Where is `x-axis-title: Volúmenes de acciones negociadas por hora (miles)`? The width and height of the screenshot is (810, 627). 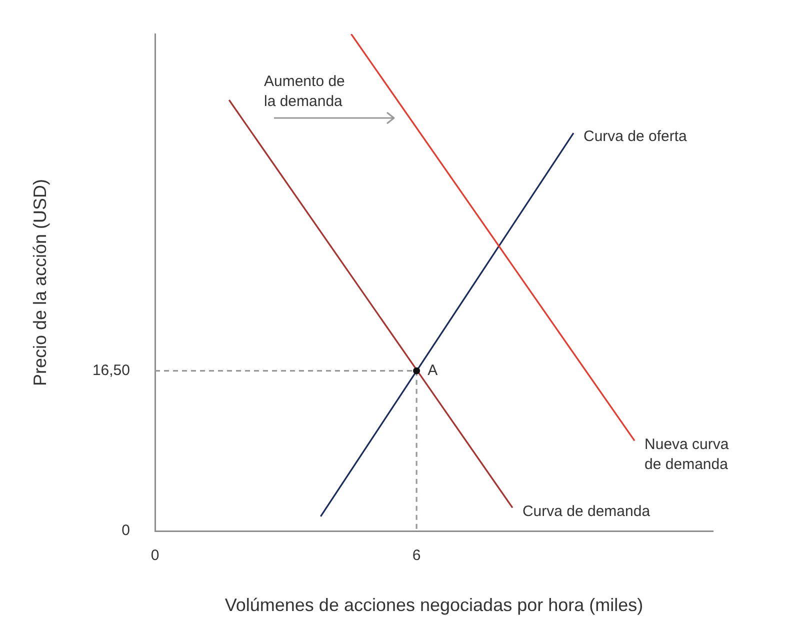 x-axis-title: Volúmenes de acciones negociadas por hora (miles) is located at coordinates (434, 605).